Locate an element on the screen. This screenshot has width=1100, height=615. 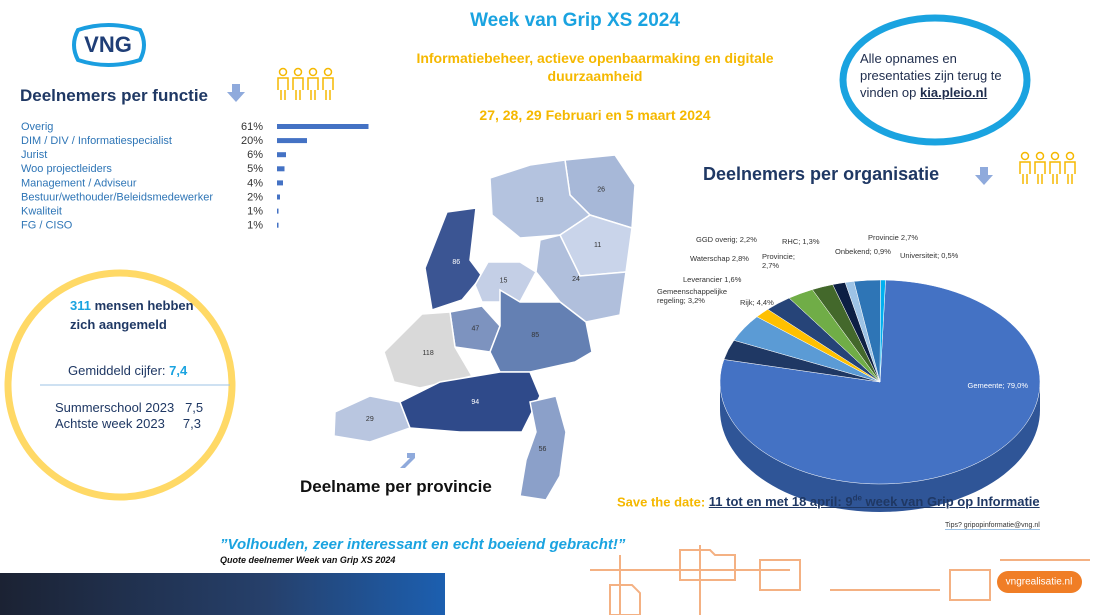
category-label: Overig is located at coordinates (37, 127).